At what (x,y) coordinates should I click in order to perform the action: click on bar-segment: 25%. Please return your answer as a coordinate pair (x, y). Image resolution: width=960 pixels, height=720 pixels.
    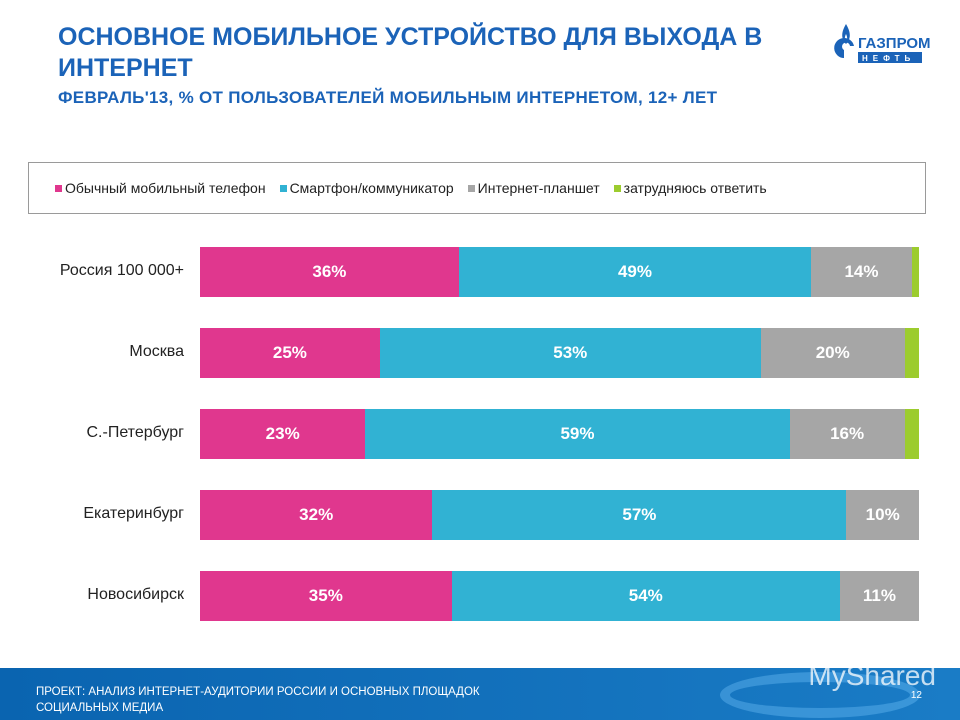
    Looking at the image, I should click on (290, 353).